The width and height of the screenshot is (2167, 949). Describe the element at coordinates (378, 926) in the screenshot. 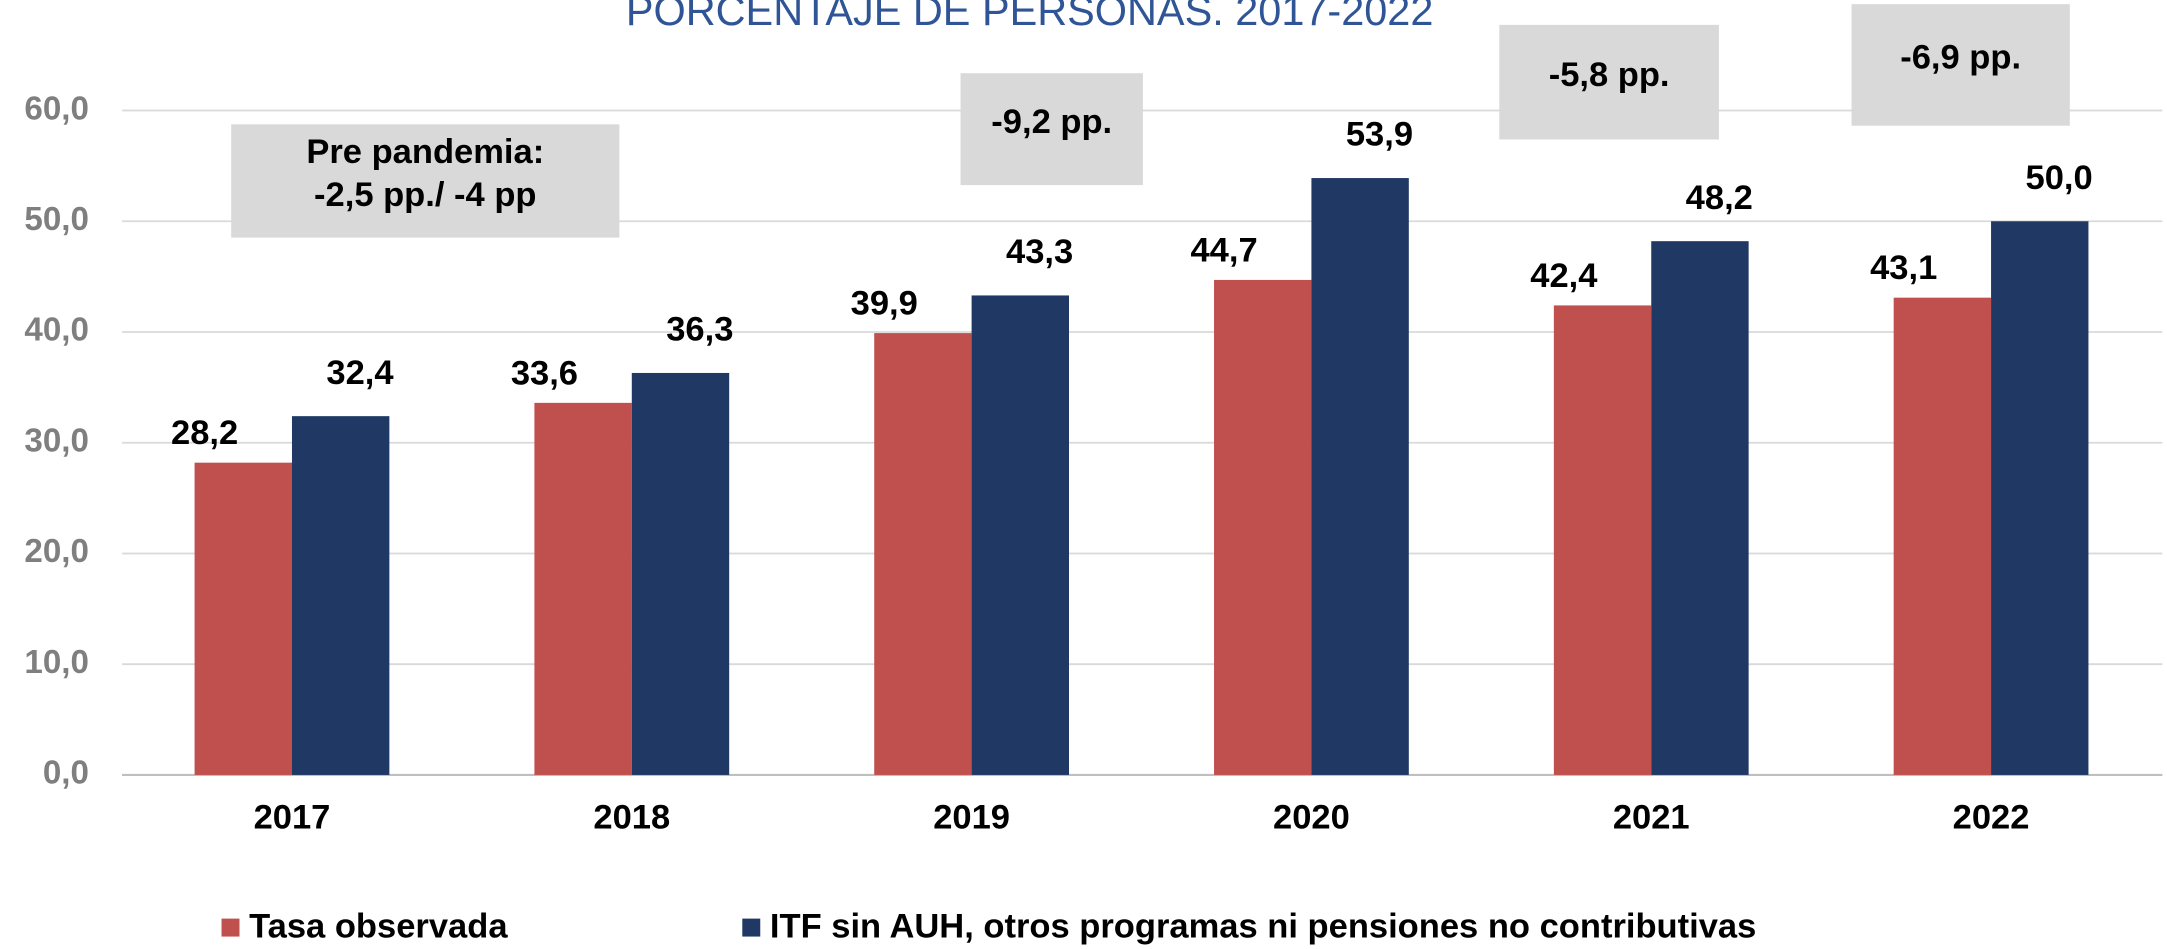

I see `legend-label: Tasa observada` at that location.